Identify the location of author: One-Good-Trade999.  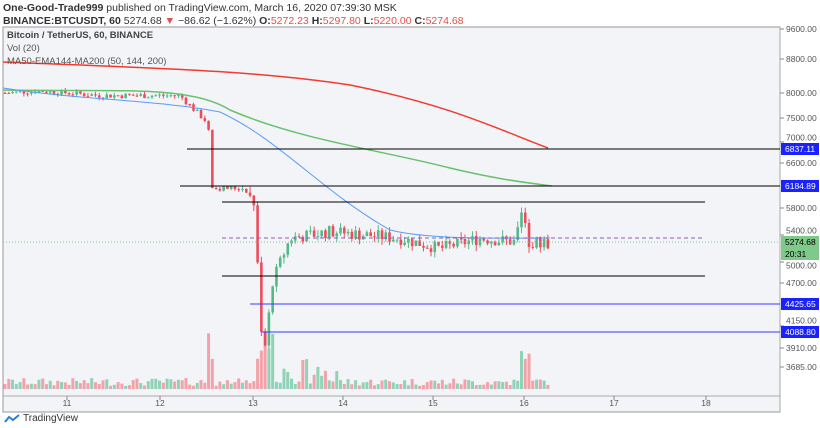
(53, 8).